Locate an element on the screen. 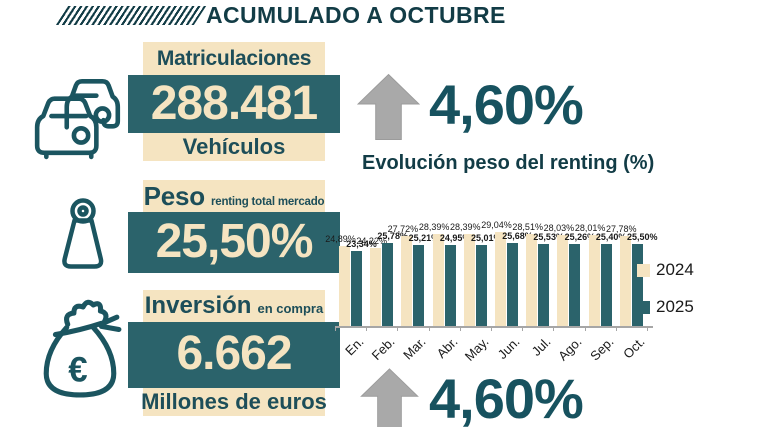  peso-label: Peso is located at coordinates (174, 196).